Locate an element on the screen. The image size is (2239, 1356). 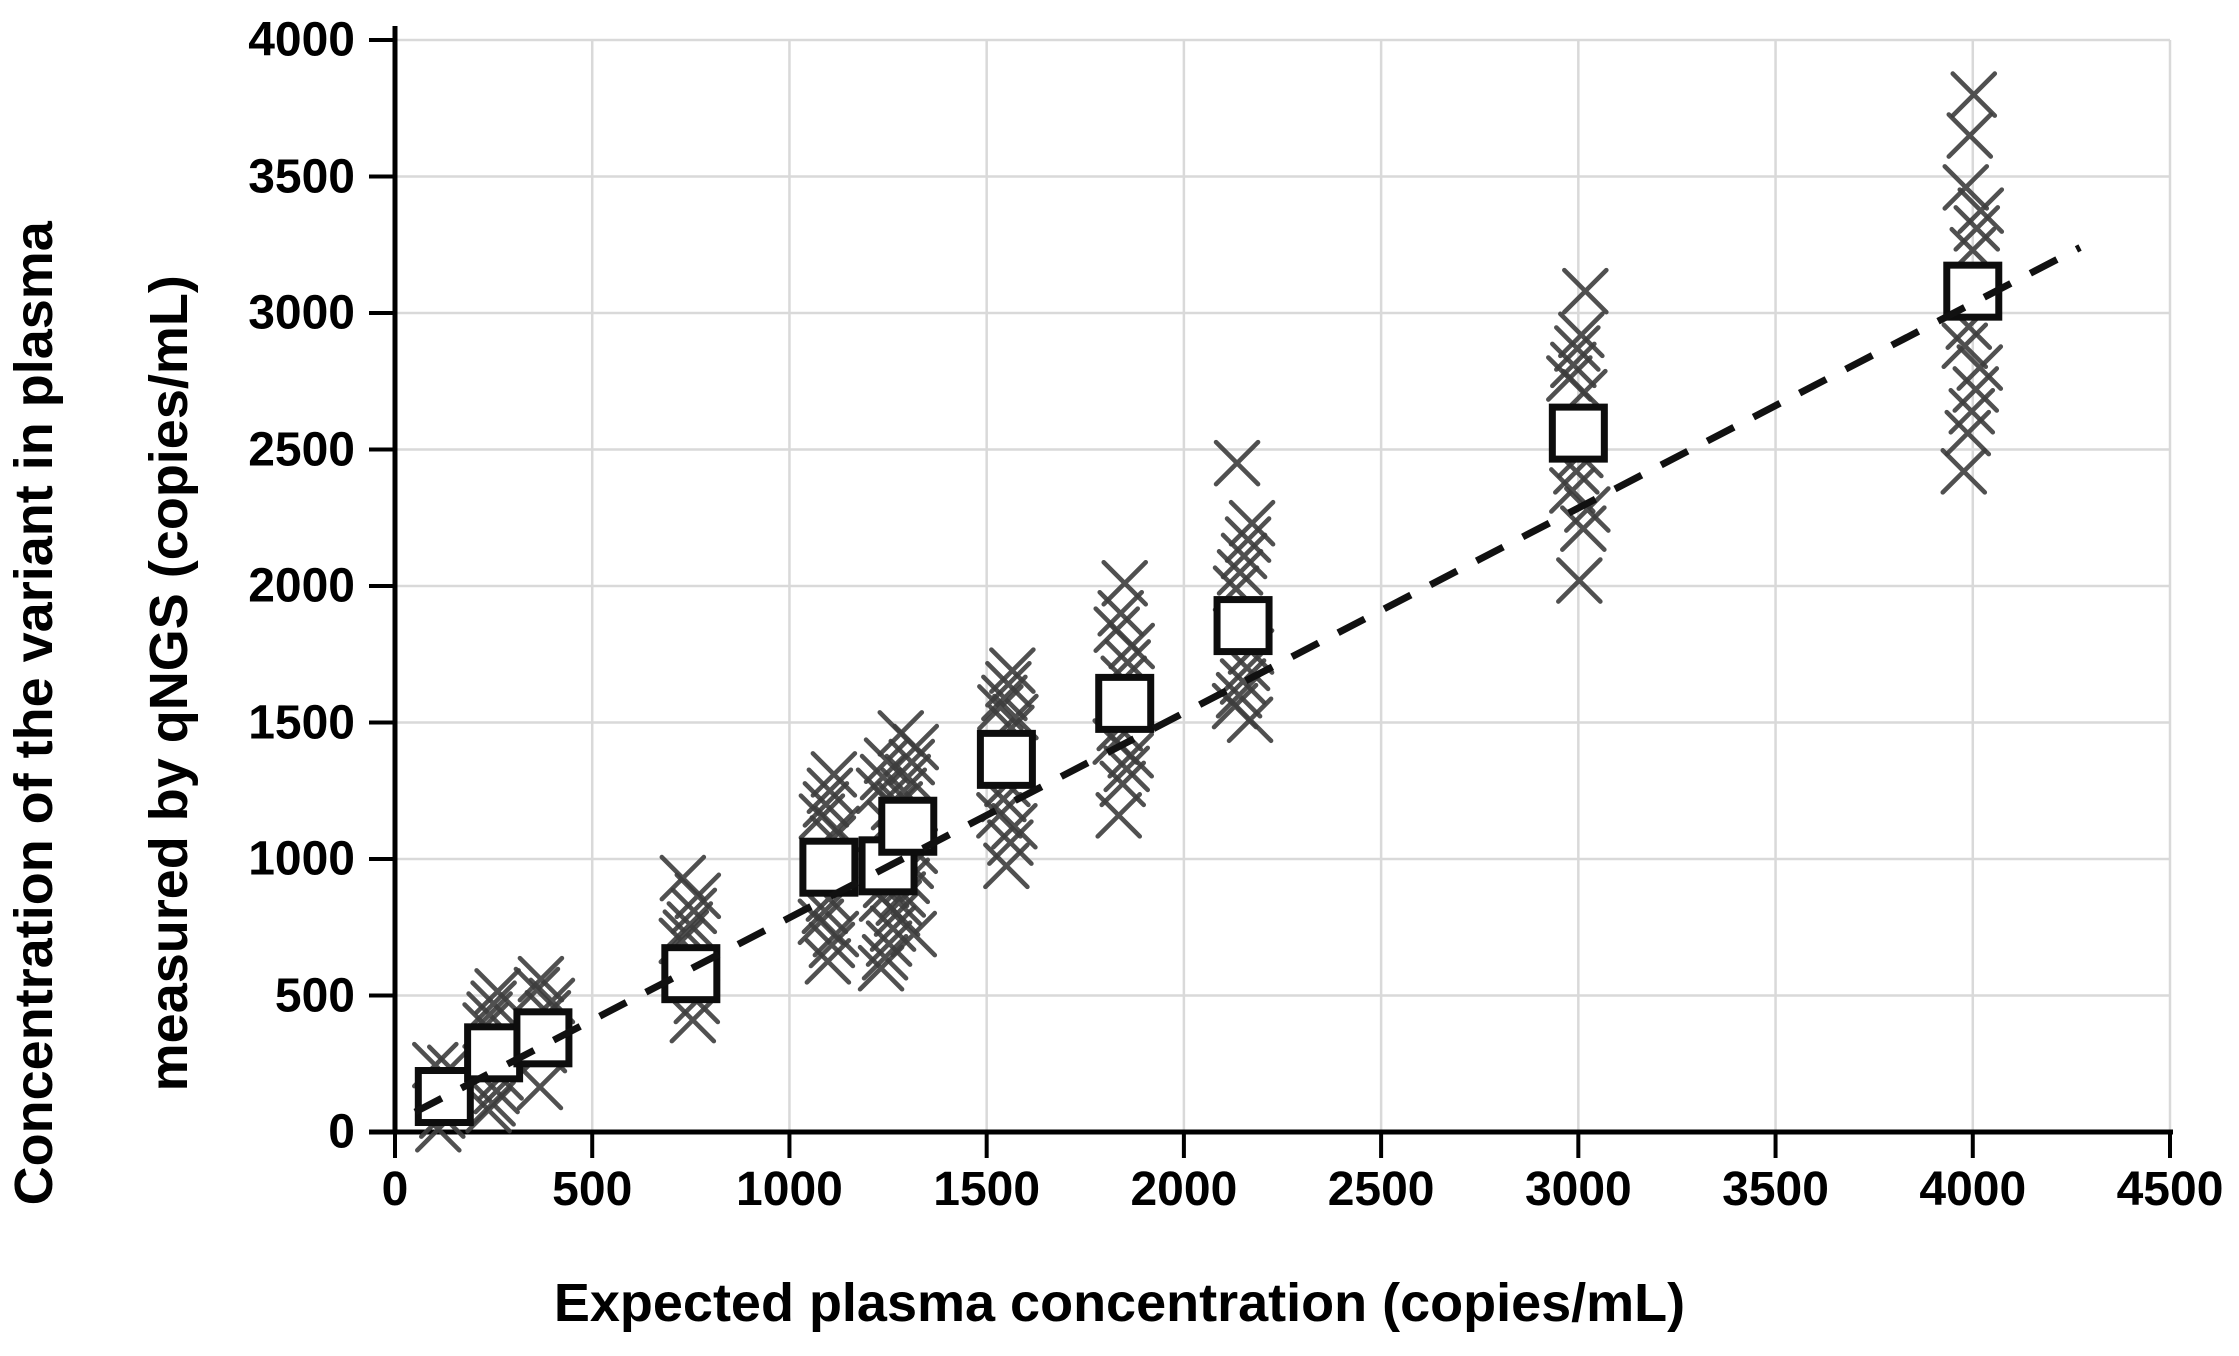
y-tick-label: 3500 is located at coordinates (301, 176).